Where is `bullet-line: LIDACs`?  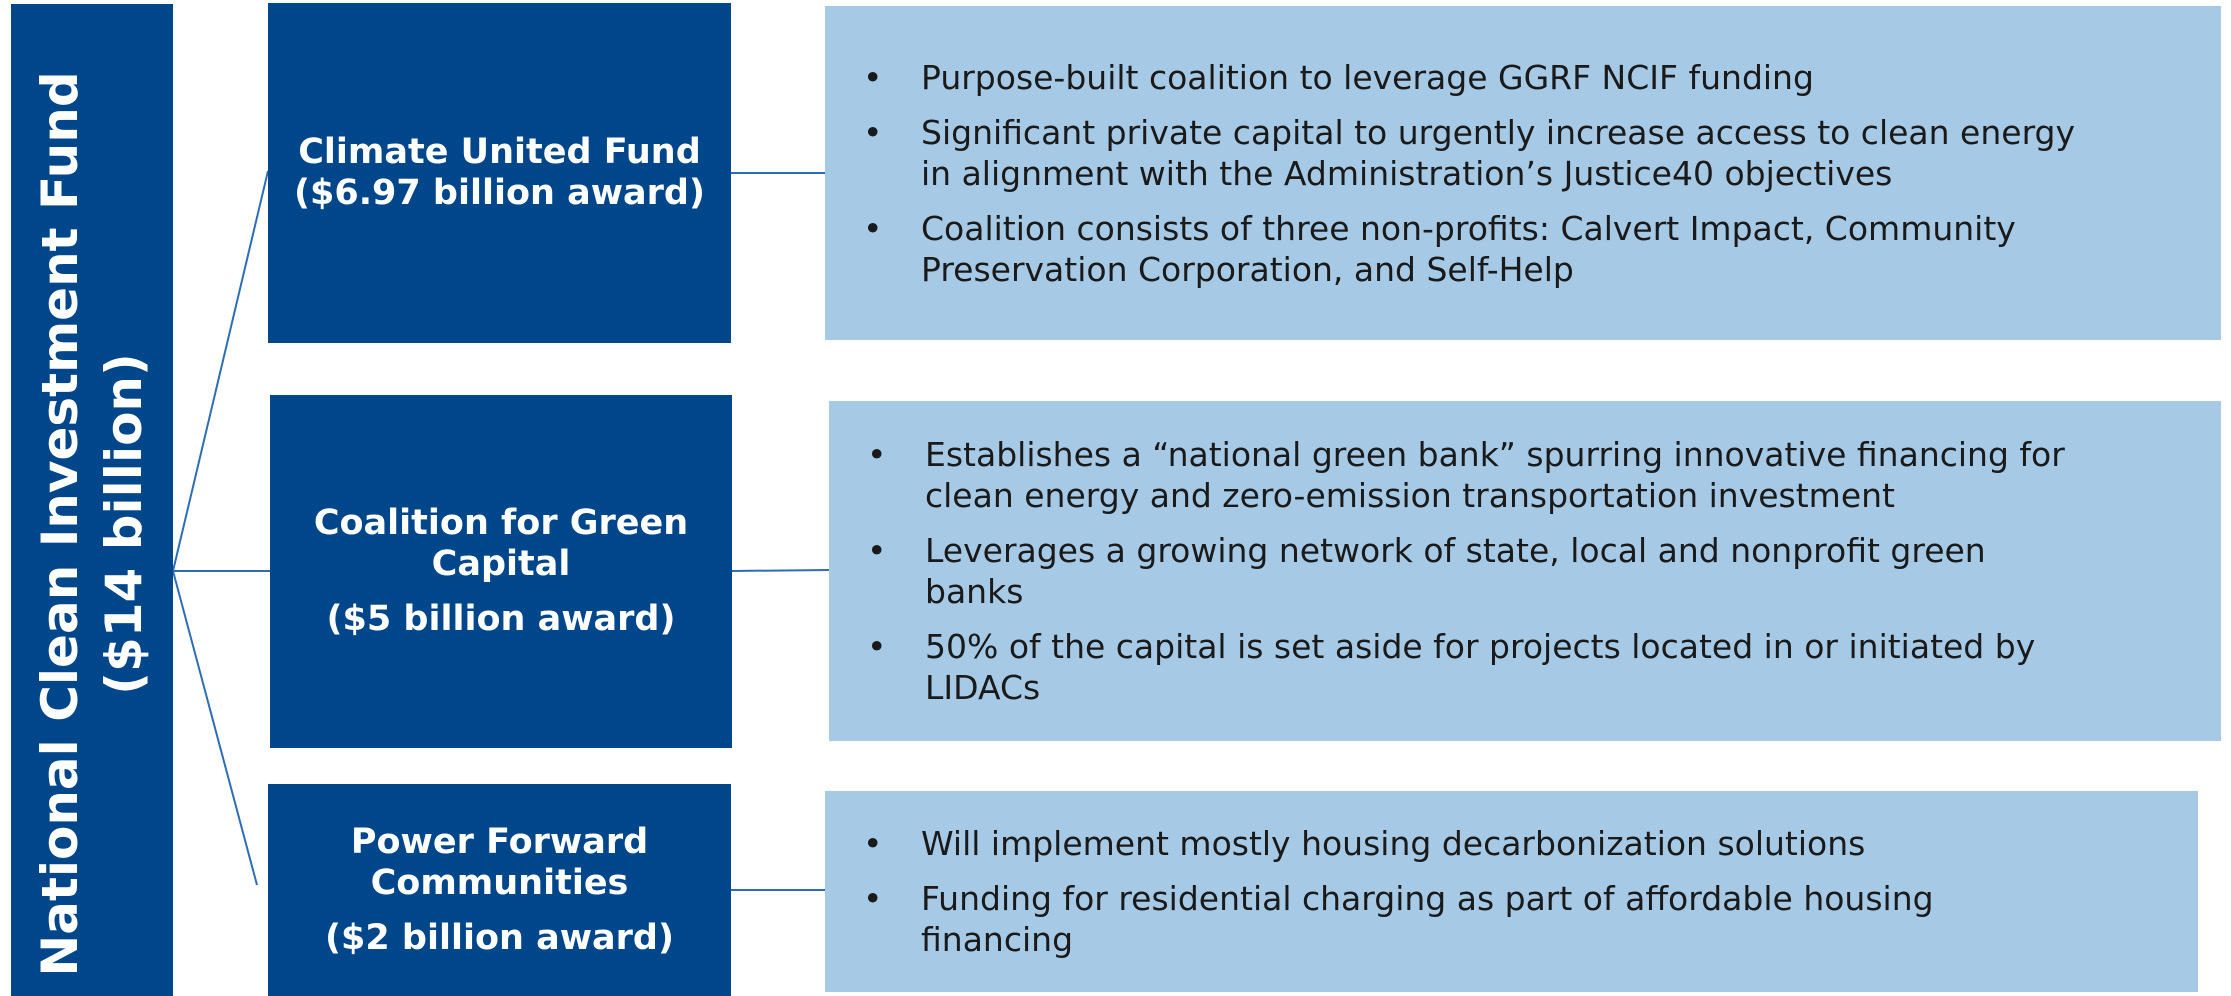
bullet-line: LIDACs is located at coordinates (983, 687).